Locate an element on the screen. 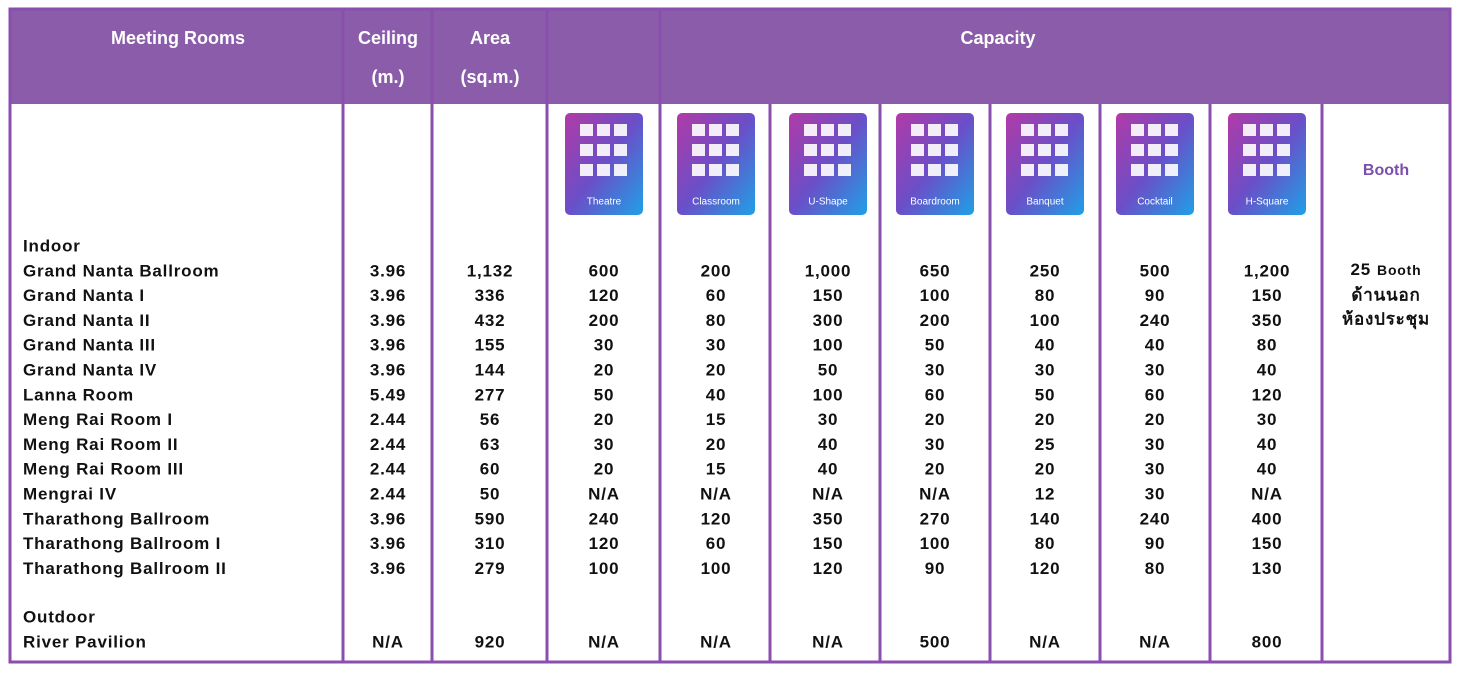  header-text: (sq.m.) is located at coordinates (489, 77).